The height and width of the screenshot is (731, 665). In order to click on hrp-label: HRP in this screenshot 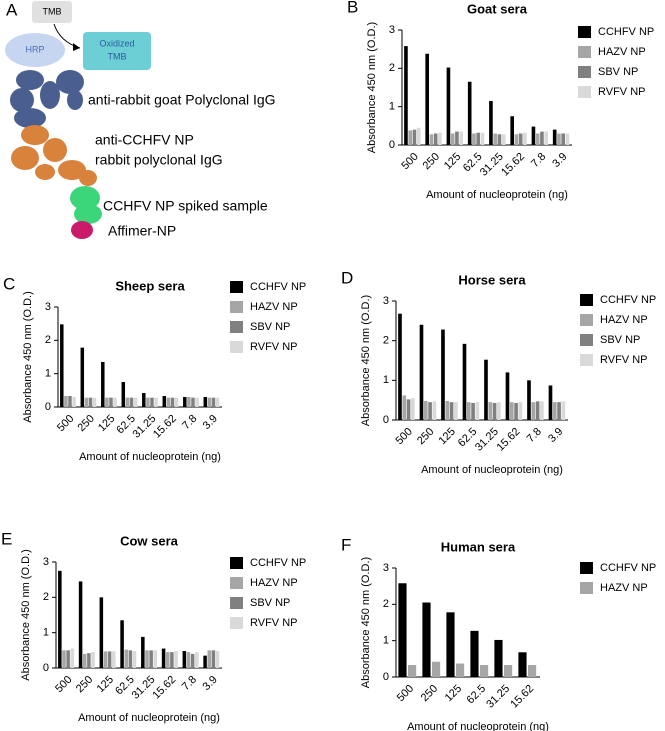, I will do `click(34, 49)`.